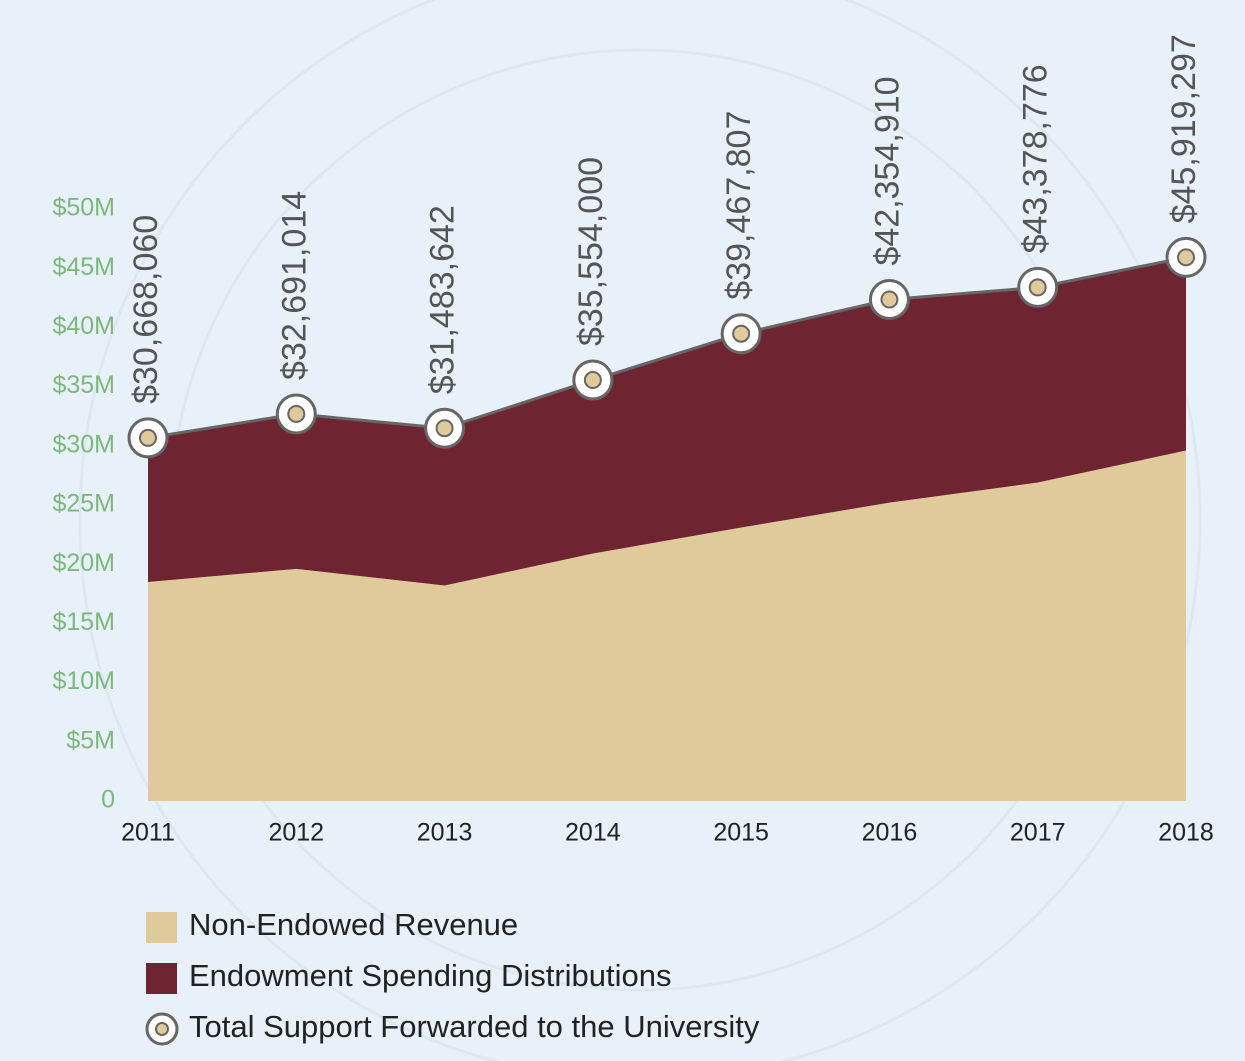 This screenshot has height=1061, width=1245. I want to click on data-label: $43,378,776, so click(1036, 158).